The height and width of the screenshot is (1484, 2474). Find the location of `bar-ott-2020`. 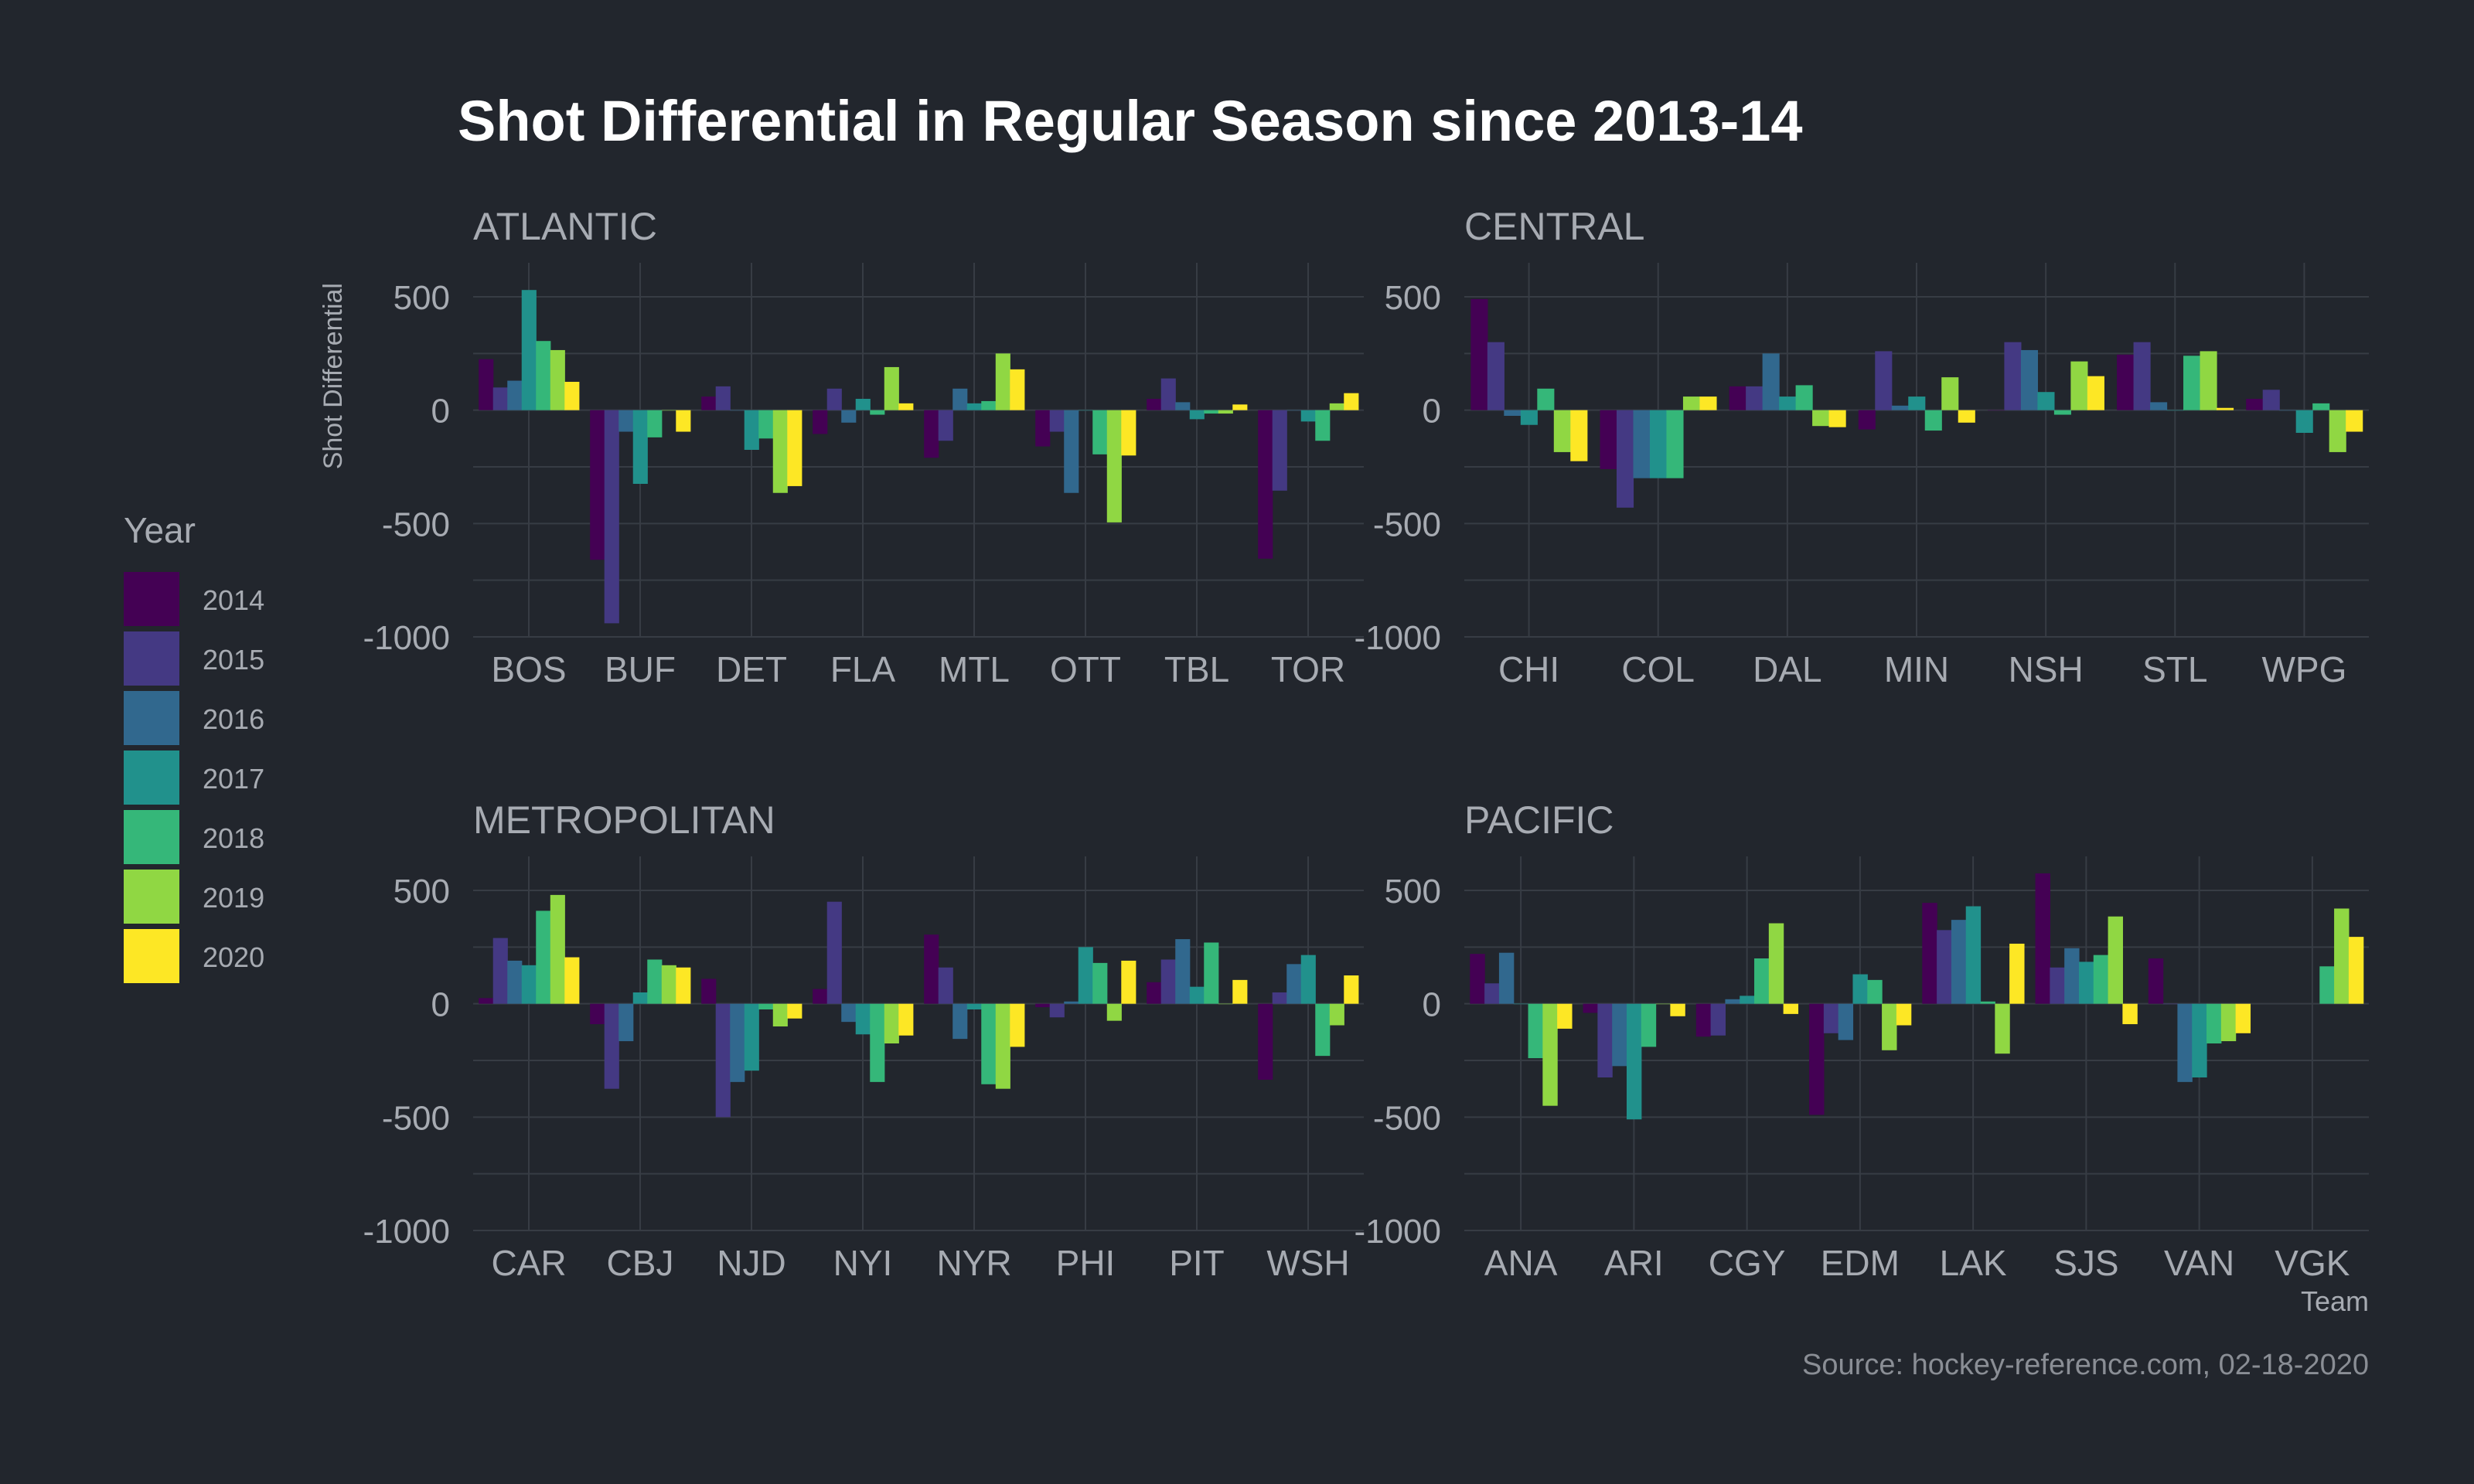

bar-ott-2020 is located at coordinates (1128, 433).